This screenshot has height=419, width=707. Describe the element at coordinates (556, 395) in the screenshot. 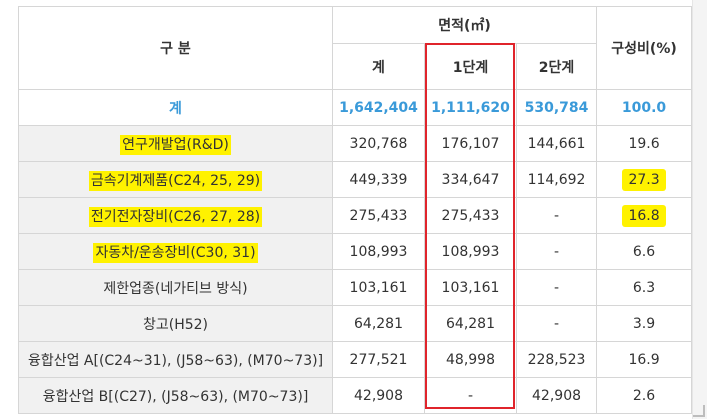

I see `row-phase2: 42,908` at that location.